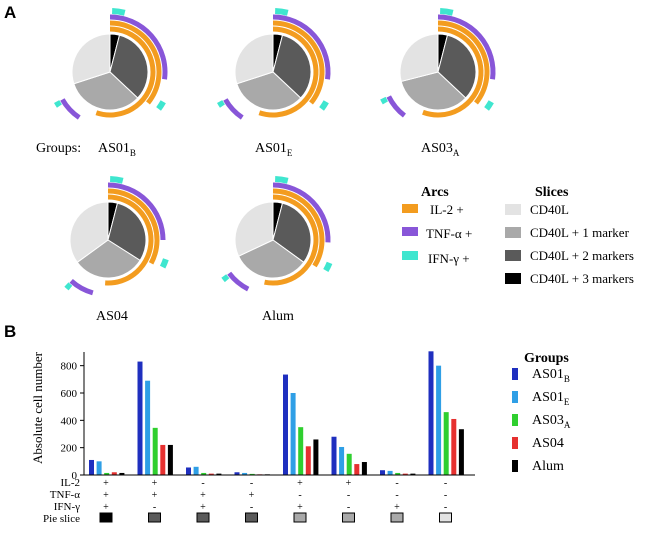 The height and width of the screenshot is (547, 656). Describe the element at coordinates (513, 209) in the screenshot. I see `legend-slice-0-swatch` at that location.